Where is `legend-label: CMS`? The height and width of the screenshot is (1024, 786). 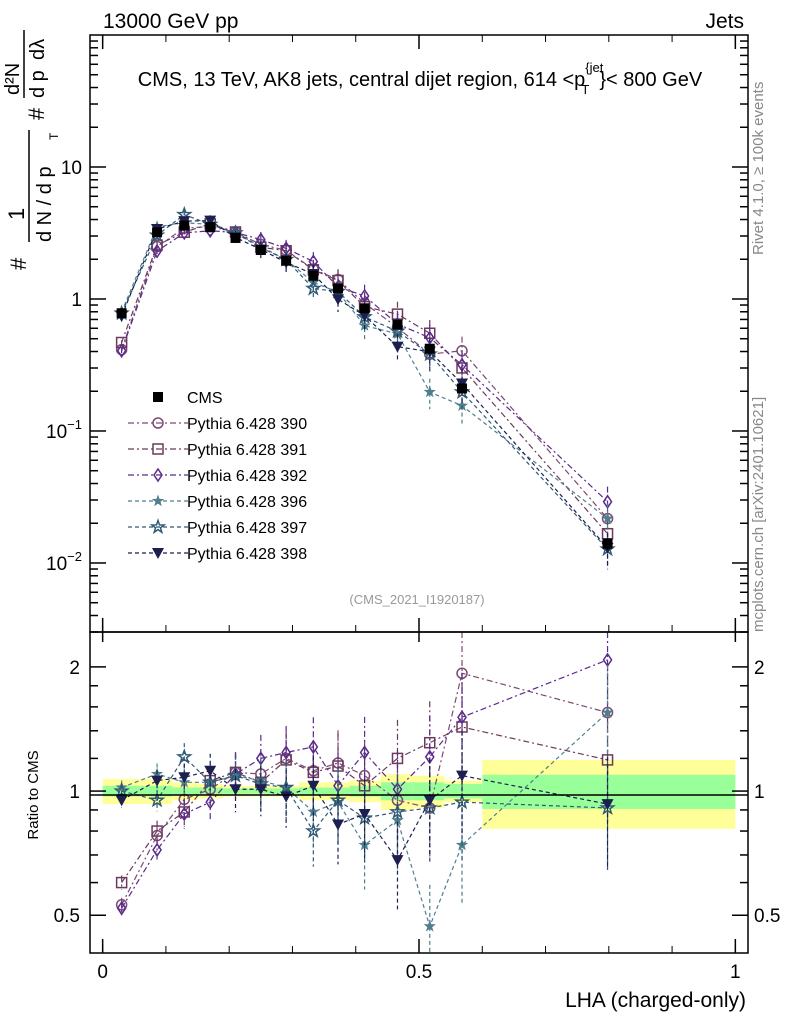 legend-label: CMS is located at coordinates (205, 398).